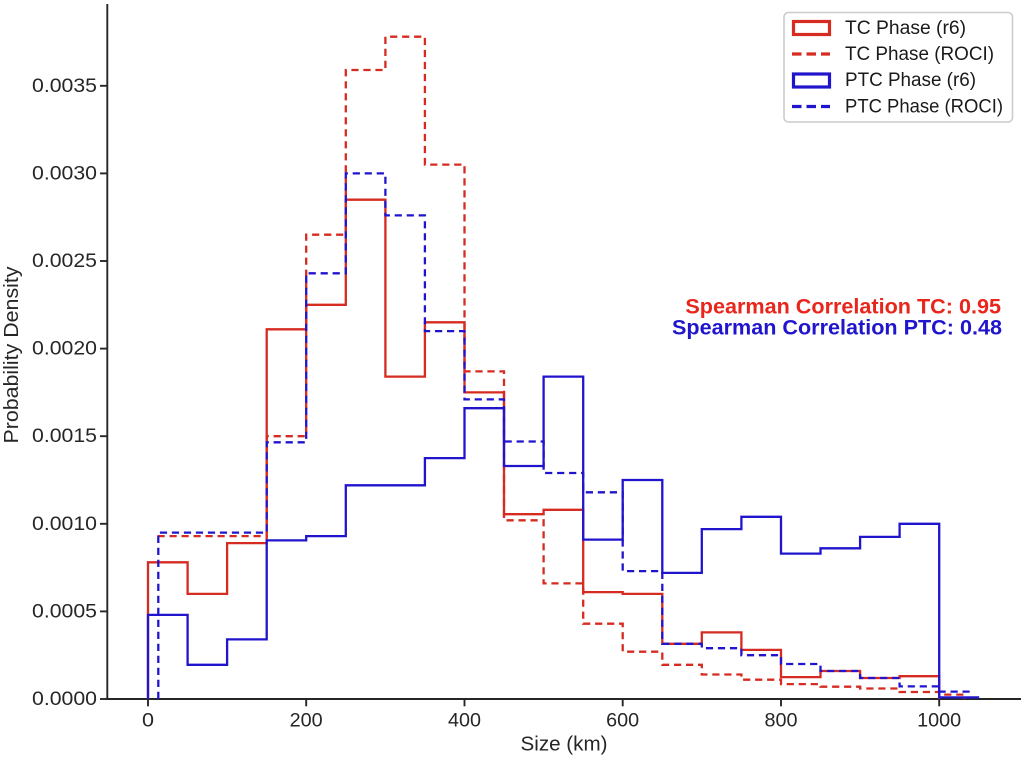 This screenshot has height=762, width=1024. Describe the element at coordinates (837, 327) in the screenshot. I see `svg-text: Spearman Correlation PTC: 0.48` at that location.